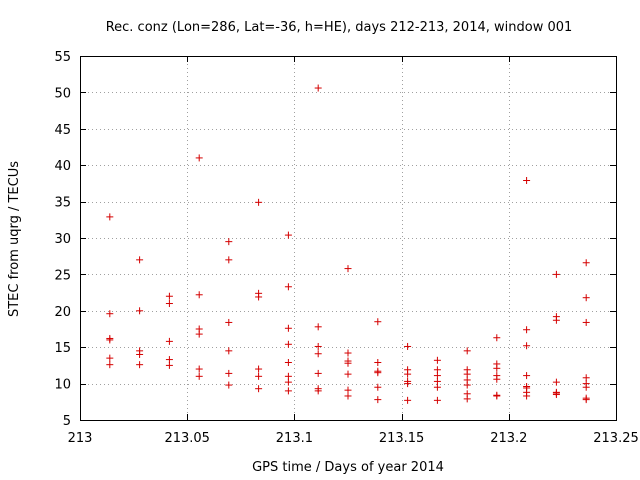 The image size is (640, 480). Describe the element at coordinates (62, 93) in the screenshot. I see `y-tick-label: 50` at that location.